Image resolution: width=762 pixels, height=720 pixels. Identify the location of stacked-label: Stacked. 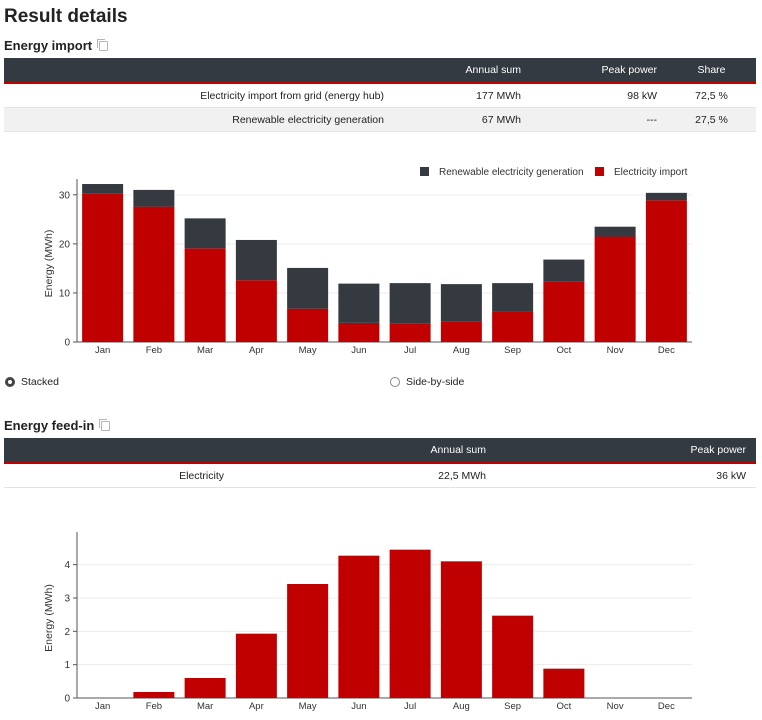
(40, 382).